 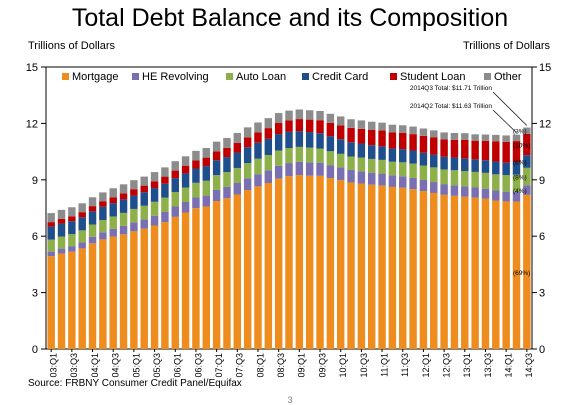 What do you see at coordinates (178, 365) in the screenshot?
I see `x-tick-label: 06:Q1` at bounding box center [178, 365].